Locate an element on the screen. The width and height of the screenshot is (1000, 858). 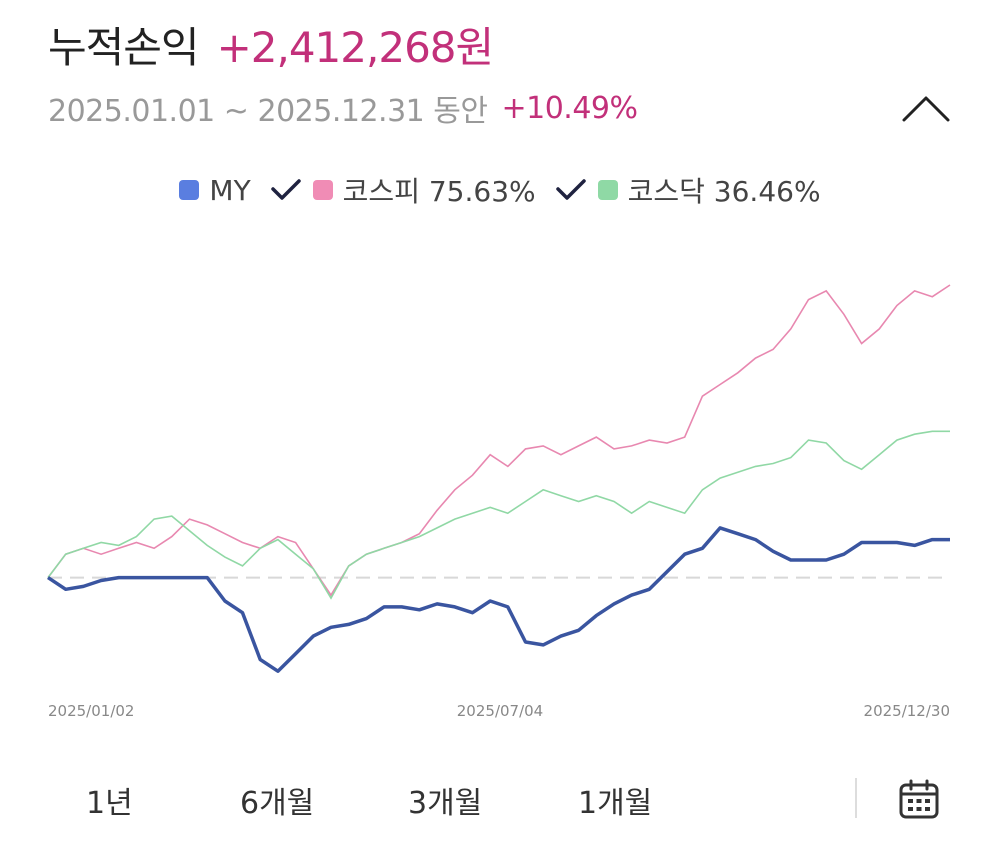
legend-item-kosdaq: 코스닥 36.46% is located at coordinates (687, 190).